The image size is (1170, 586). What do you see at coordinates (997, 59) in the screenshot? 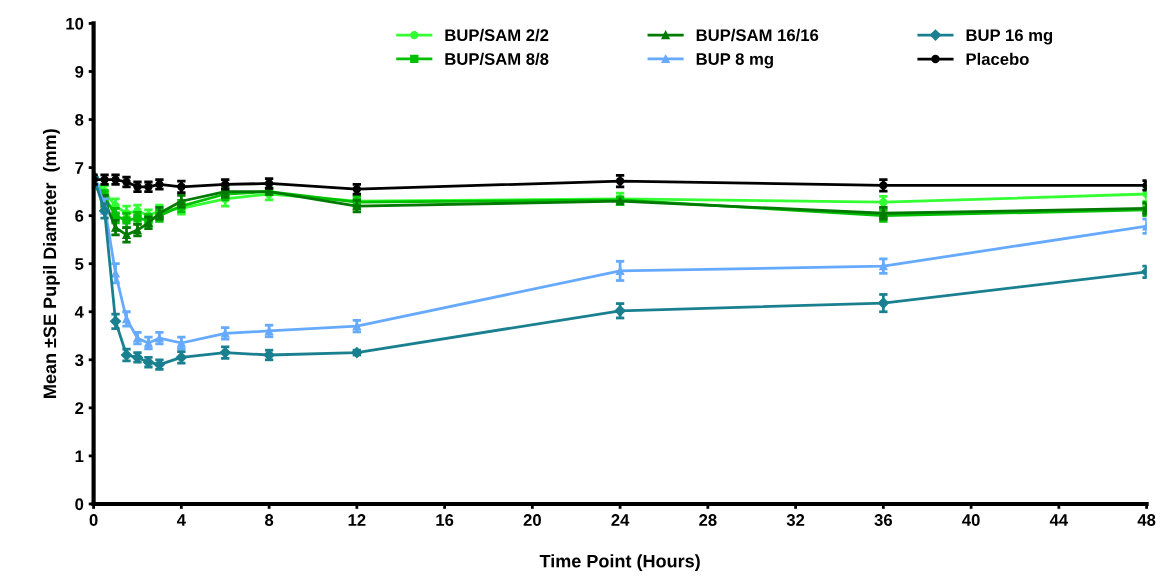
I see `legend-label: Placebo` at bounding box center [997, 59].